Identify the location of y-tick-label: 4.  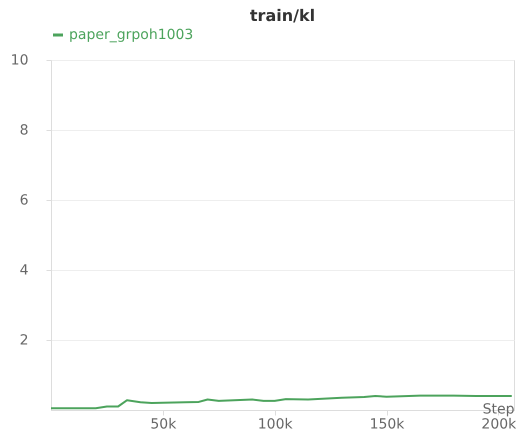
(24, 270).